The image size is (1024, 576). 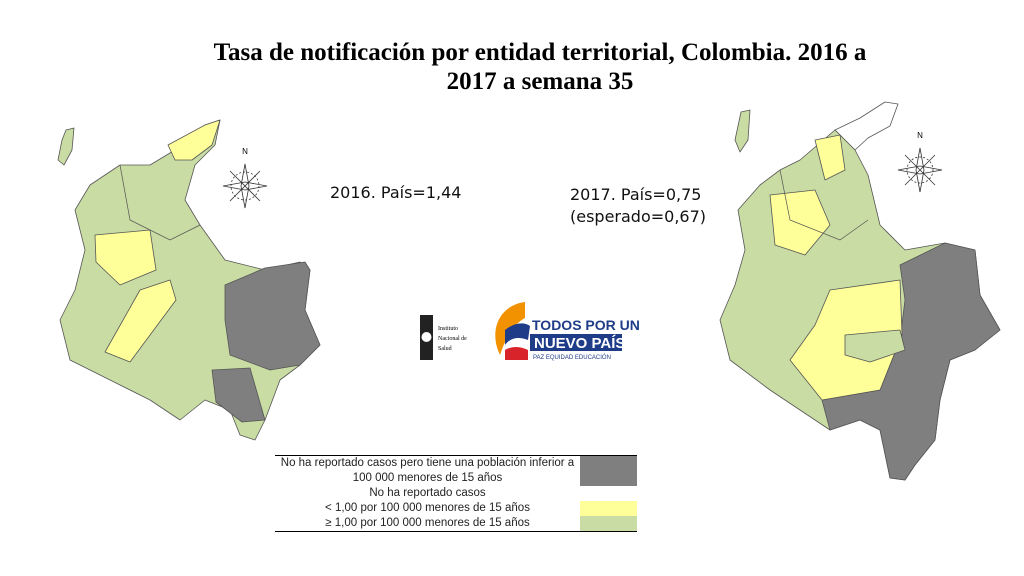 What do you see at coordinates (586, 325) in the screenshot?
I see `logo-text: TODOS POR UN` at bounding box center [586, 325].